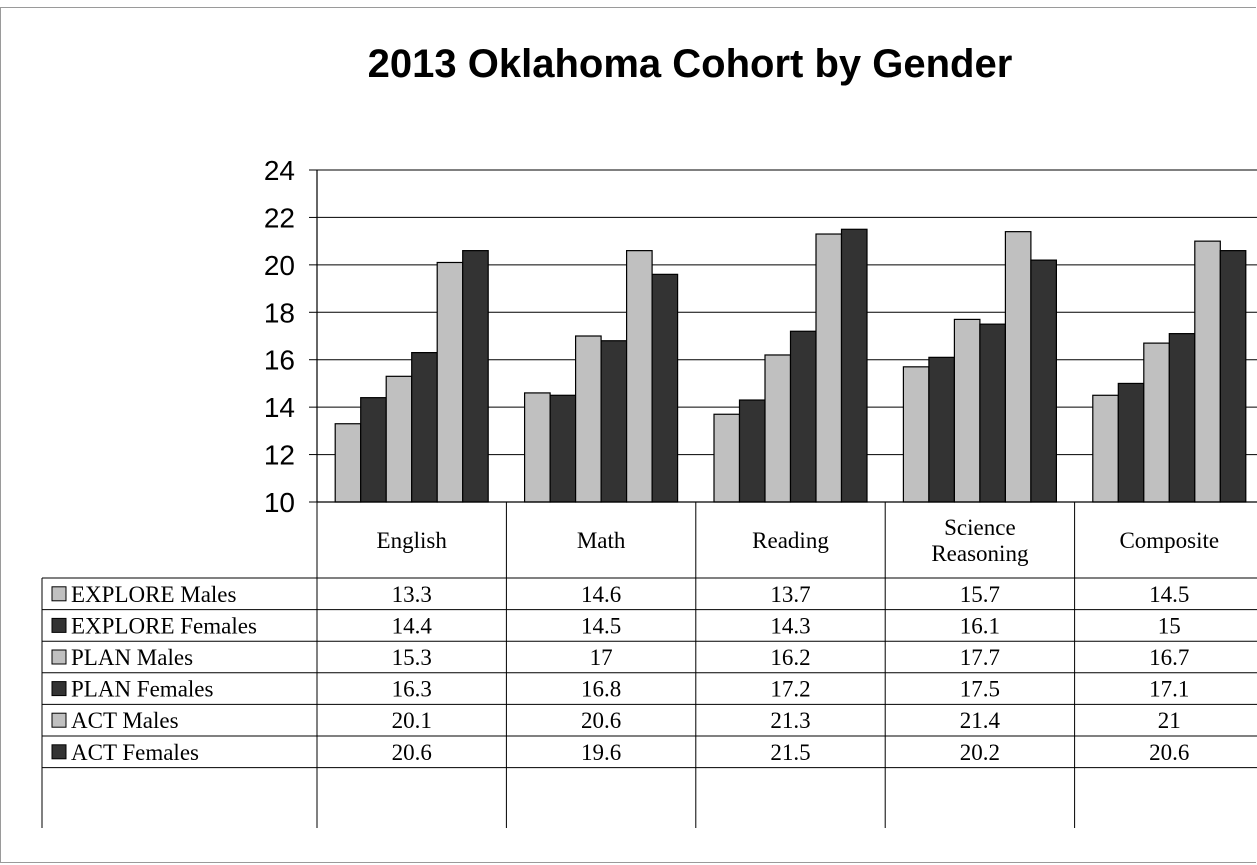 Image resolution: width=1257 pixels, height=865 pixels. What do you see at coordinates (690, 64) in the screenshot?
I see `chart-title: 2013 Oklahoma Cohort by Gender` at bounding box center [690, 64].